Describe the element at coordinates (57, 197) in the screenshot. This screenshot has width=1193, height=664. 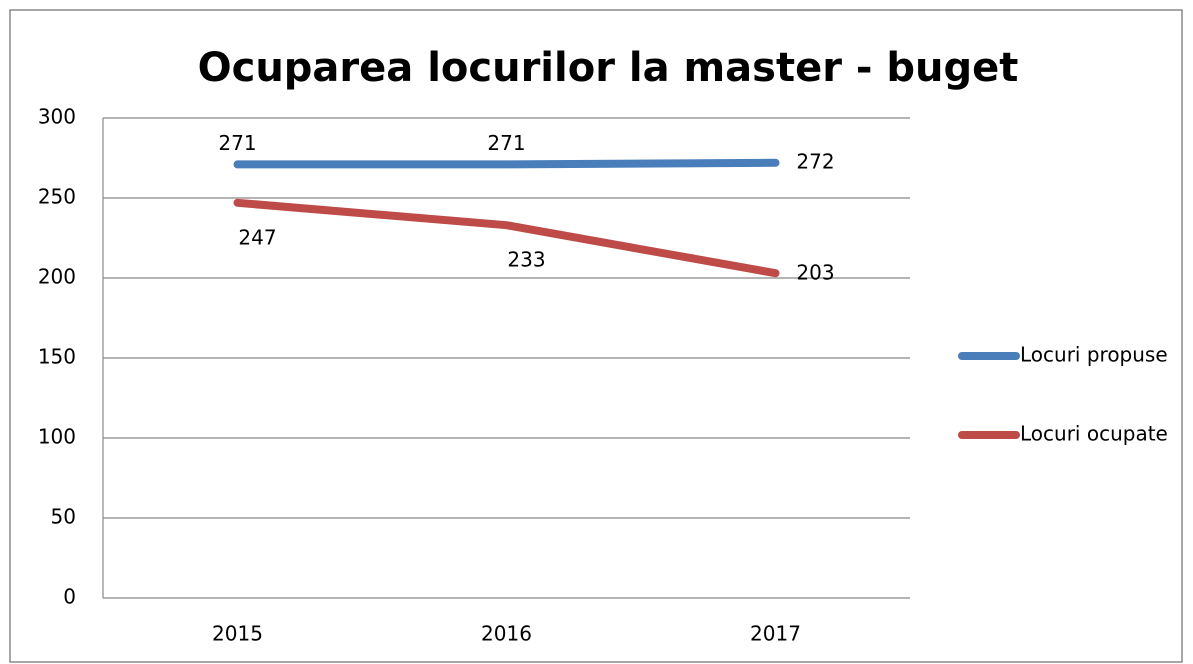
I see `y-tick-label: 250` at that location.